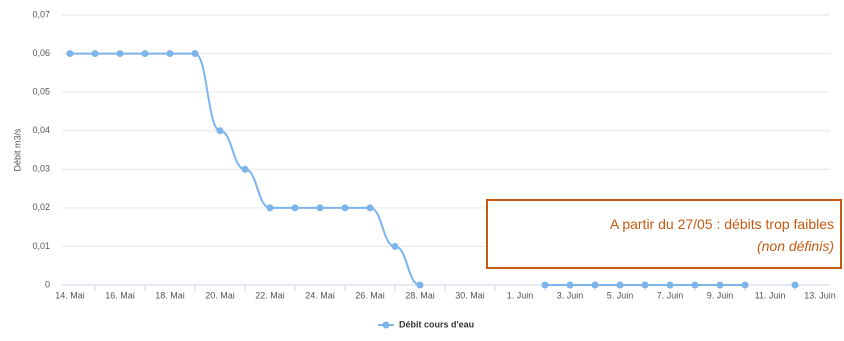 Image resolution: width=844 pixels, height=341 pixels. What do you see at coordinates (570, 295) in the screenshot?
I see `x-tick-label: 3. Juin` at bounding box center [570, 295].